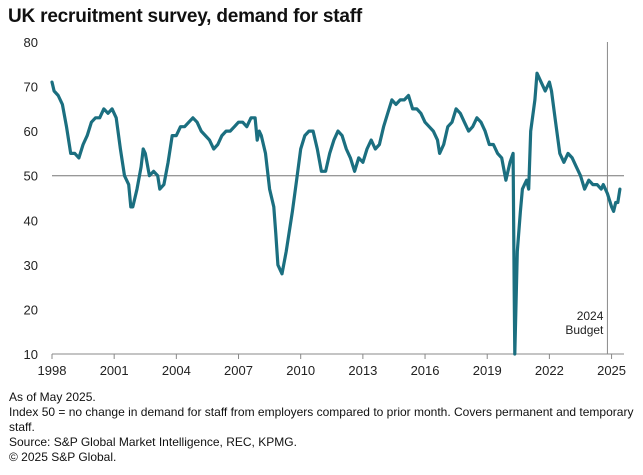  What do you see at coordinates (31, 176) in the screenshot?
I see `y-tick-label: 50` at bounding box center [31, 176].